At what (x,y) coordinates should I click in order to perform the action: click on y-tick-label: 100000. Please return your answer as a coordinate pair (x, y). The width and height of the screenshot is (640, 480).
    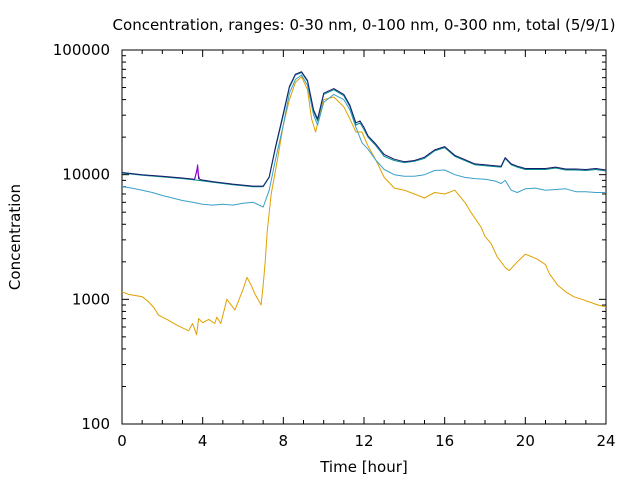
    Looking at the image, I should click on (81, 50).